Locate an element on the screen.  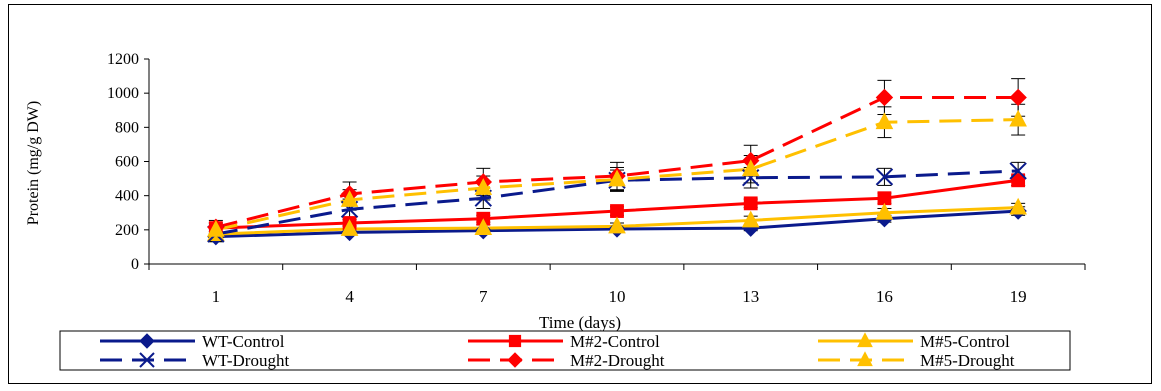
legend-label-wt-control: WT-Control is located at coordinates (243, 341).